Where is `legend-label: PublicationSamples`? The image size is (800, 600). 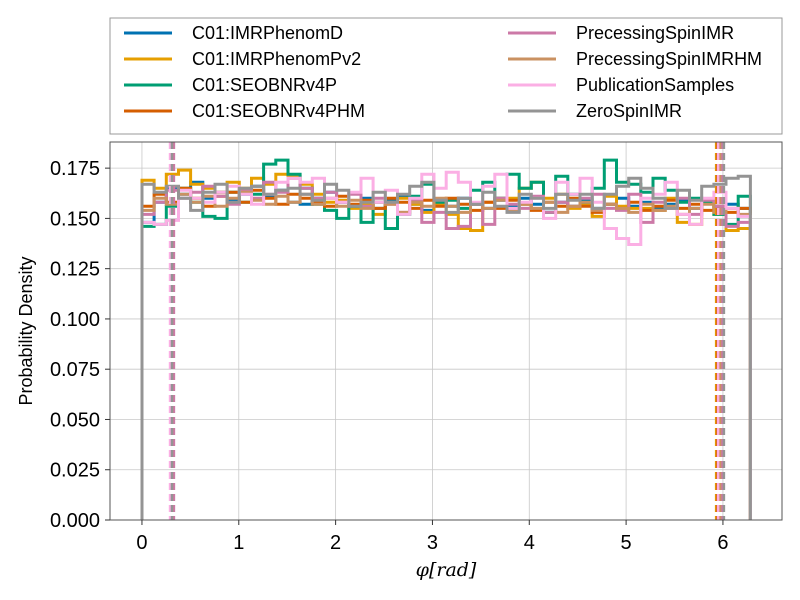 legend-label: PublicationSamples is located at coordinates (655, 85).